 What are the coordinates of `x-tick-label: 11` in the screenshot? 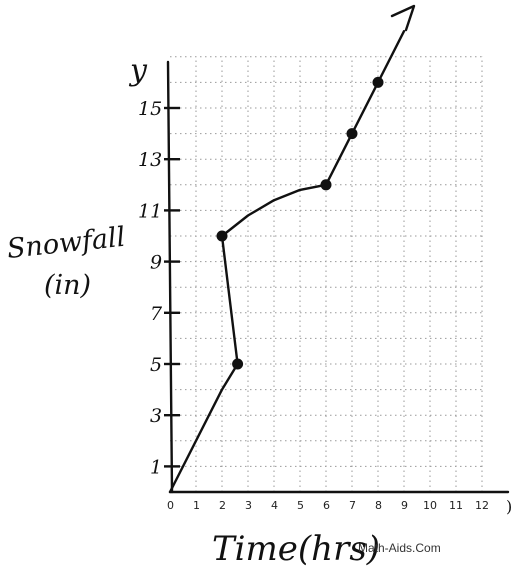 It's located at (456, 505).